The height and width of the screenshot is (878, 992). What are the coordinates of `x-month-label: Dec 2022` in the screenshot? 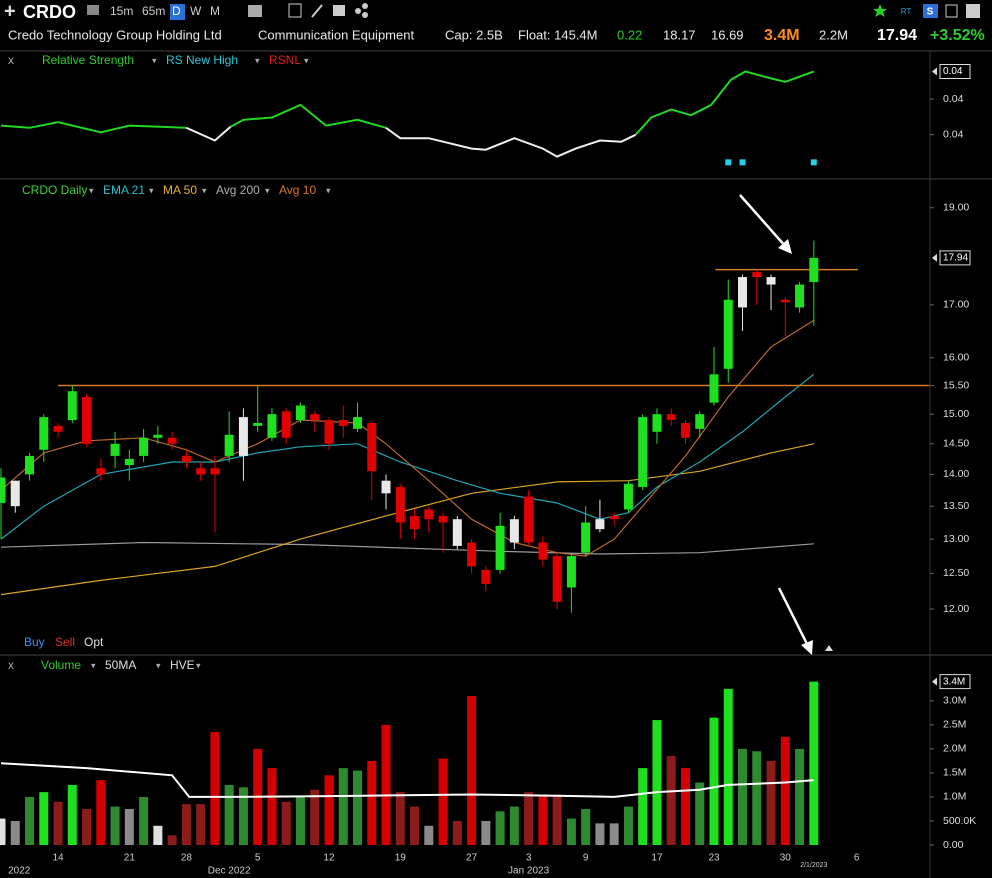 It's located at (229, 871).